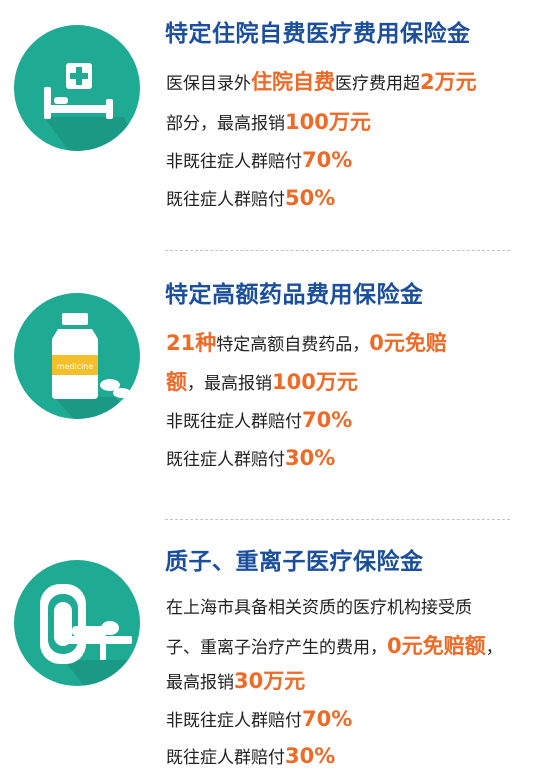 The width and height of the screenshot is (550, 784). I want to click on highlight-text: 住院自费, so click(293, 82).